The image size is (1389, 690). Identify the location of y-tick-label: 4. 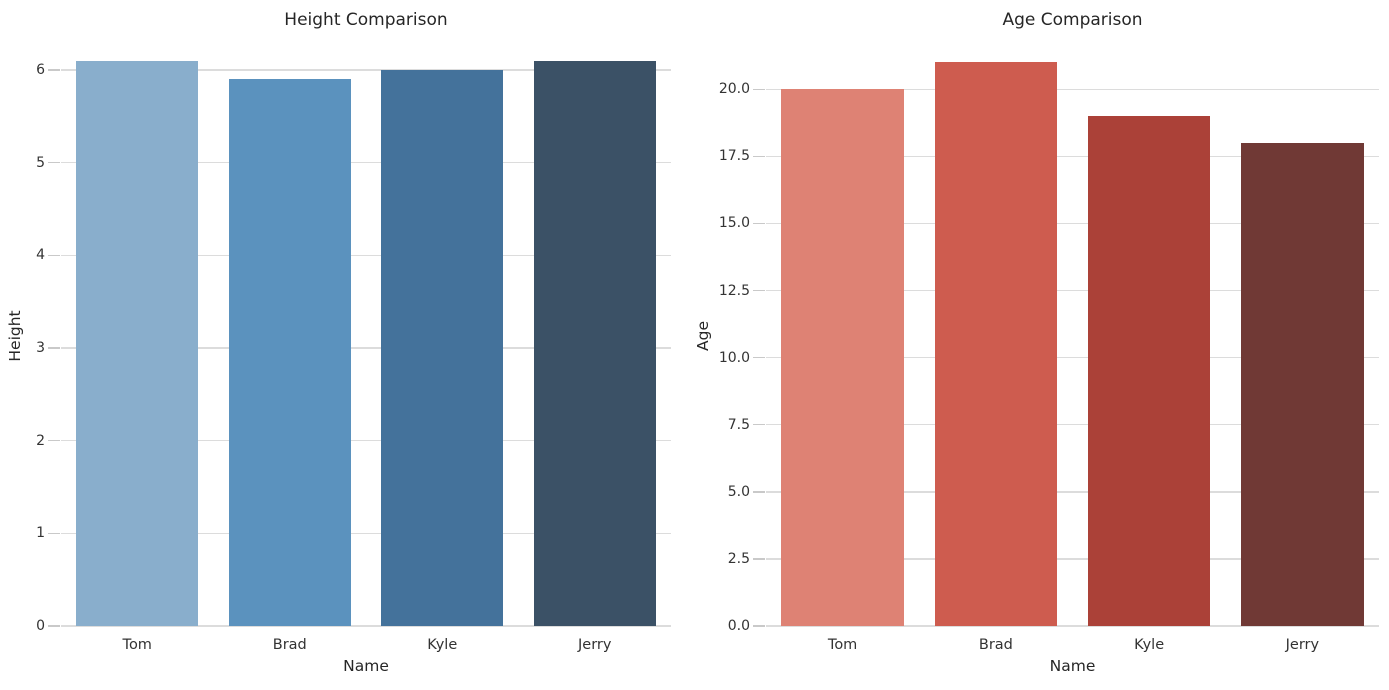
(40, 255).